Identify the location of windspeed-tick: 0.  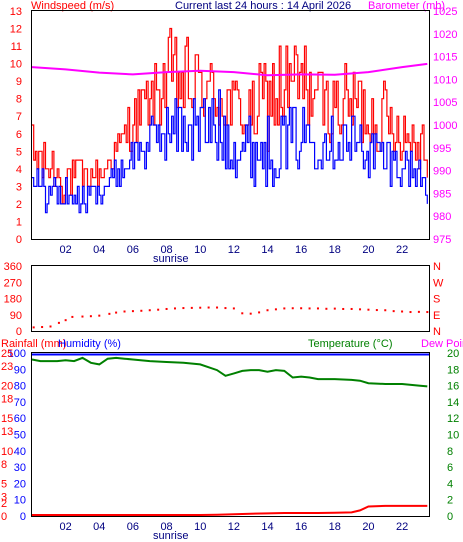
(19, 240).